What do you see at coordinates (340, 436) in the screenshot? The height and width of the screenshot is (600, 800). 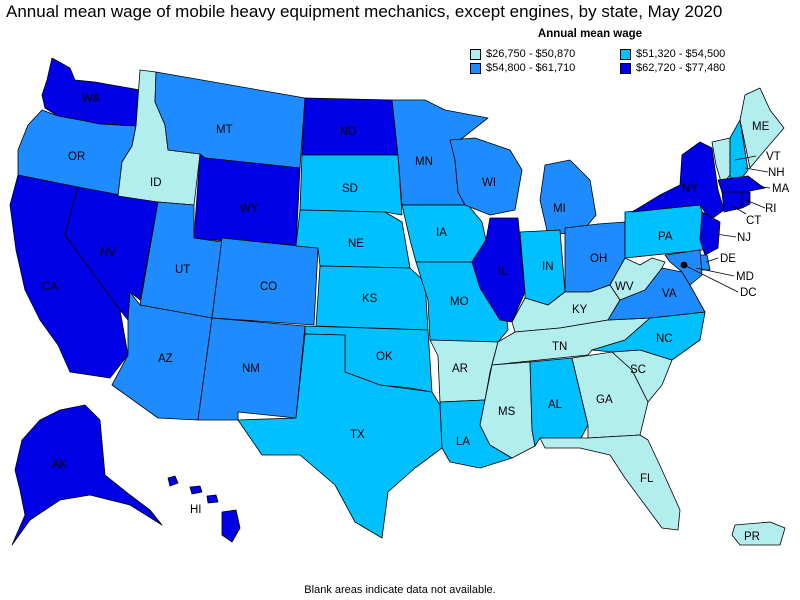 I see `state-tx` at bounding box center [340, 436].